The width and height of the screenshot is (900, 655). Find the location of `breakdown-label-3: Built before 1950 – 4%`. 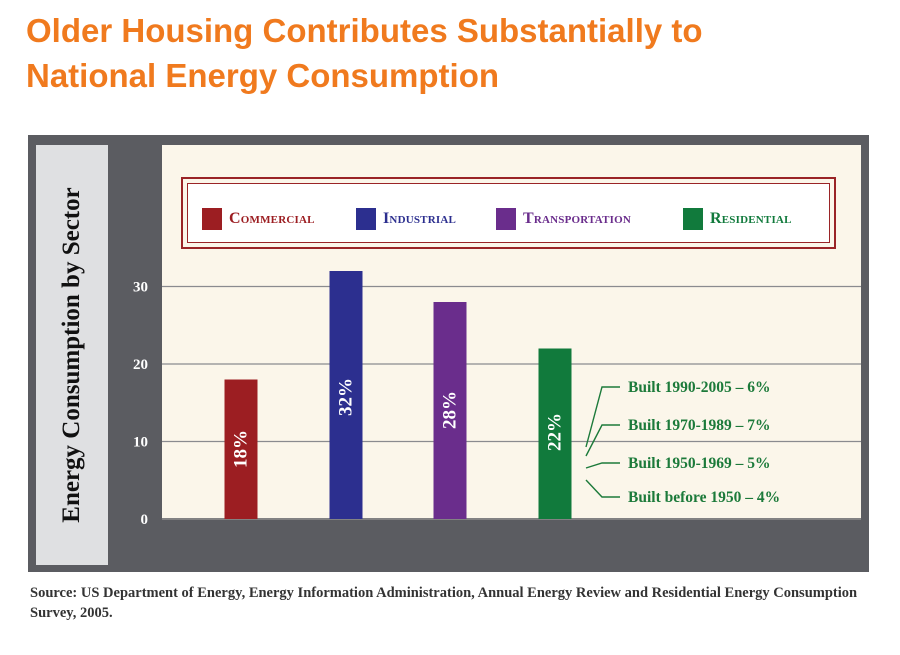

breakdown-label-3: Built before 1950 – 4% is located at coordinates (704, 497).